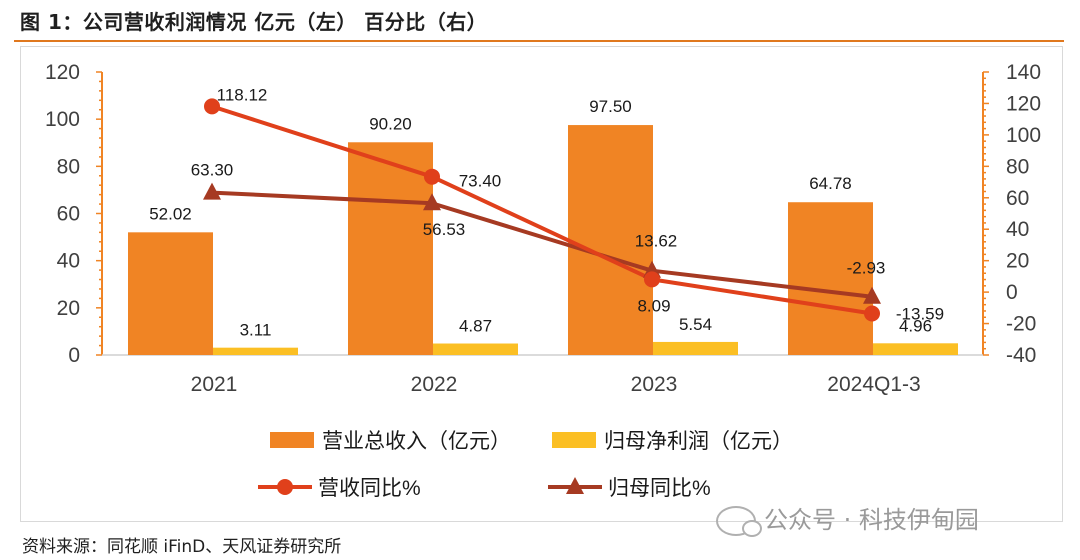 The image size is (1080, 560). Describe the element at coordinates (74, 355) in the screenshot. I see `left-axis-tick-label: 0` at that location.